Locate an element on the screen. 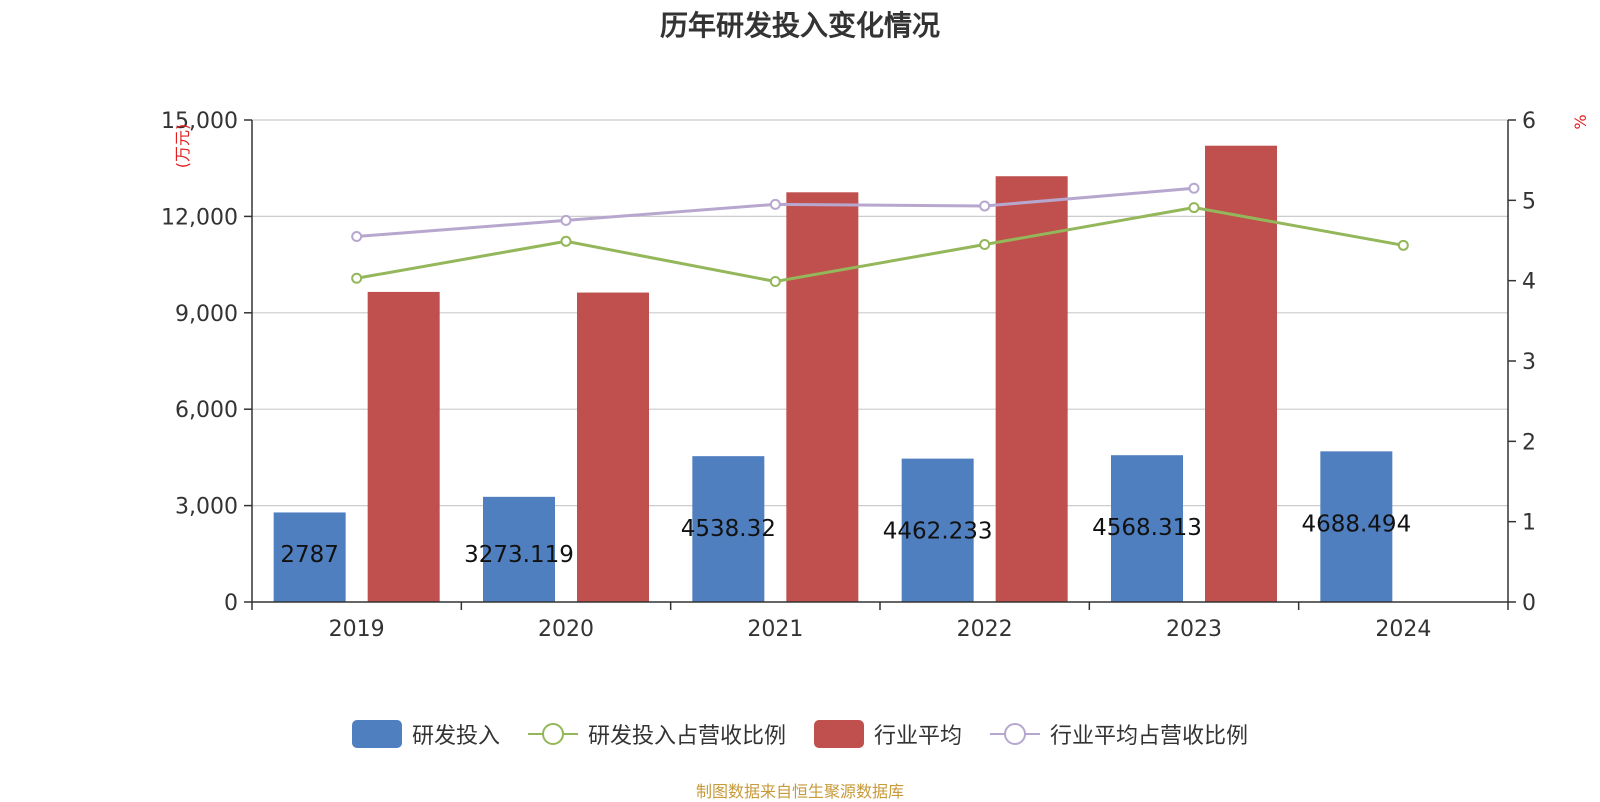 This screenshot has height=802, width=1600. legend-item-industry-average: 行业平均 is located at coordinates (888, 734).